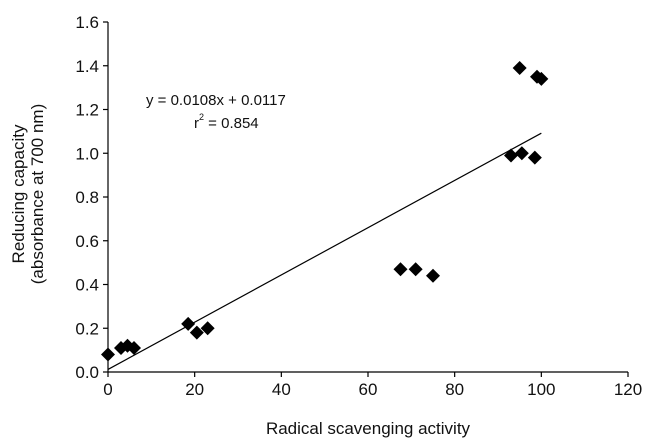  I want to click on y-tick-label: 1.2, so click(87, 110).